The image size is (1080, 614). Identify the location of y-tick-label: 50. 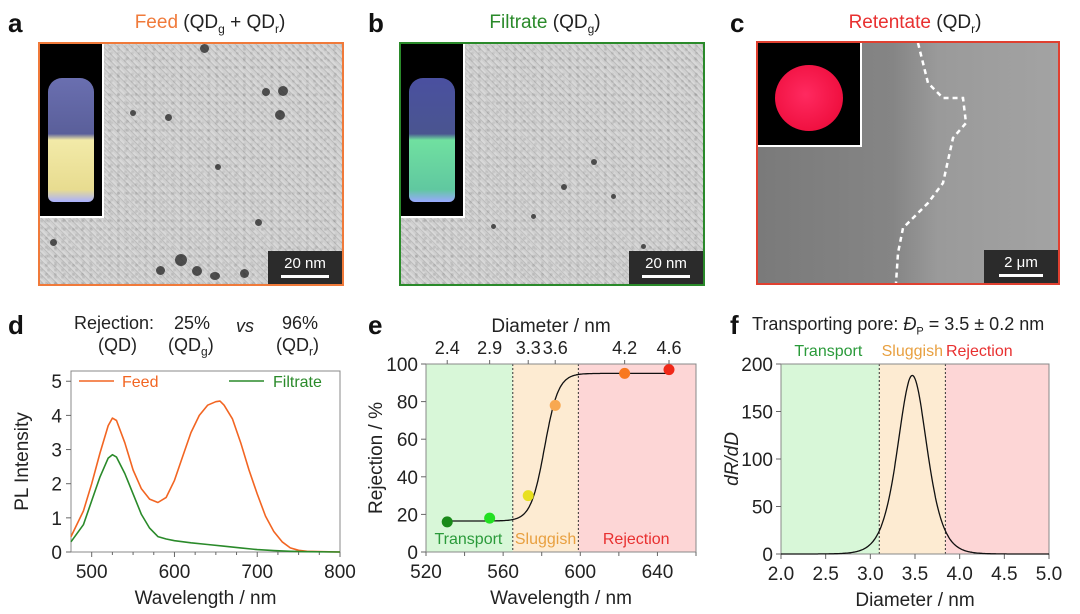
(762, 508).